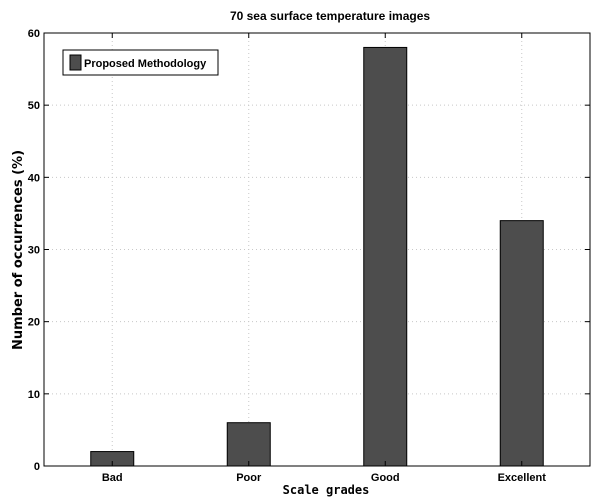 The width and height of the screenshot is (601, 498). What do you see at coordinates (34, 178) in the screenshot?
I see `y-tick-label: 40` at bounding box center [34, 178].